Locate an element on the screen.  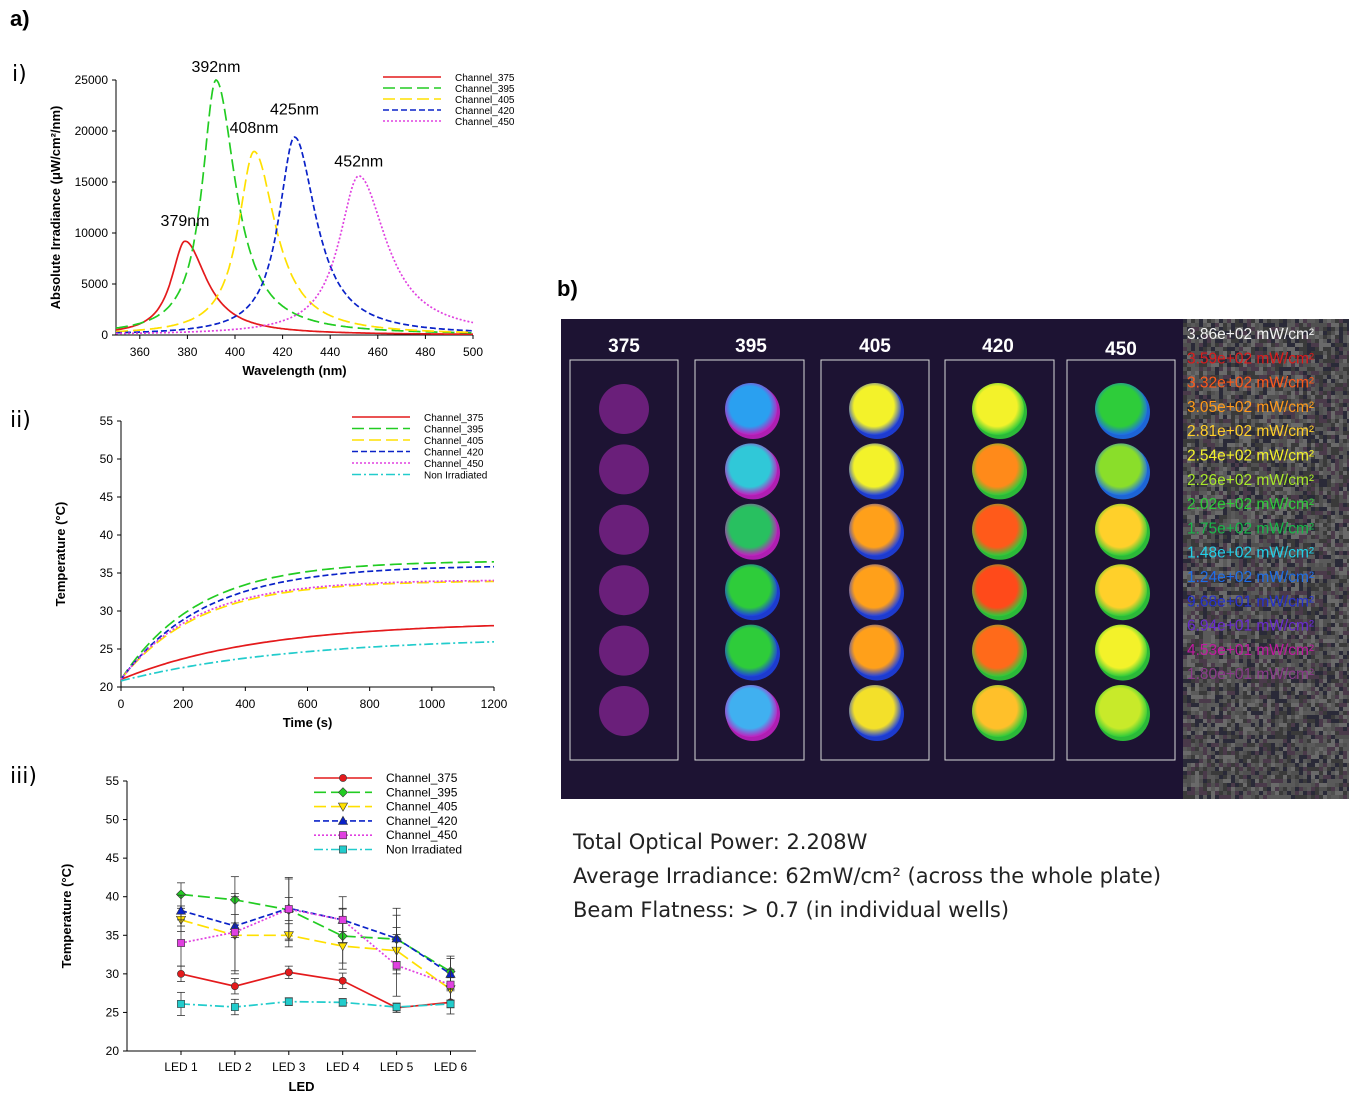
temp-time-ytick-label: 30 is located at coordinates (107, 611).